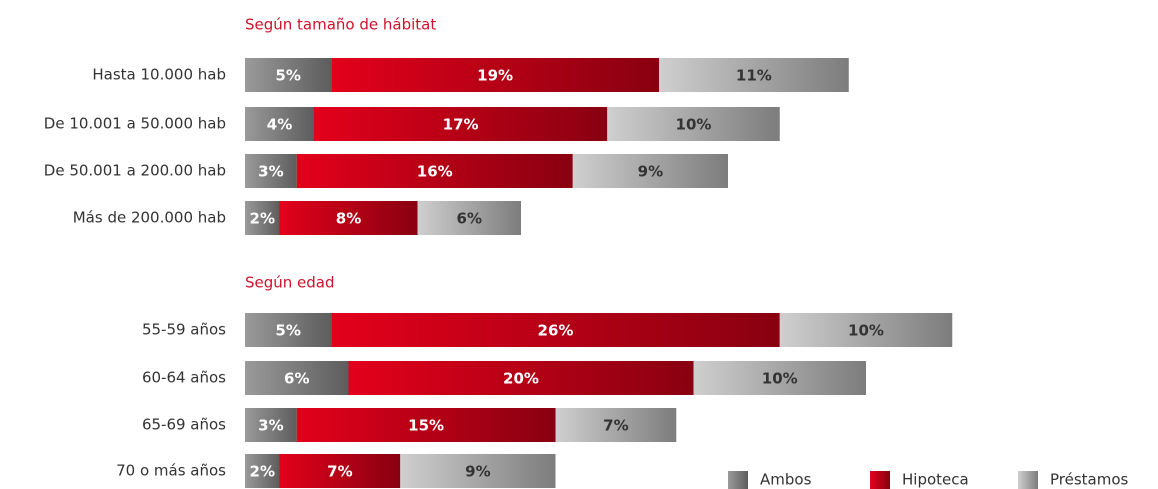 The image size is (1158, 489). I want to click on category-label: 60-64 años, so click(184, 378).